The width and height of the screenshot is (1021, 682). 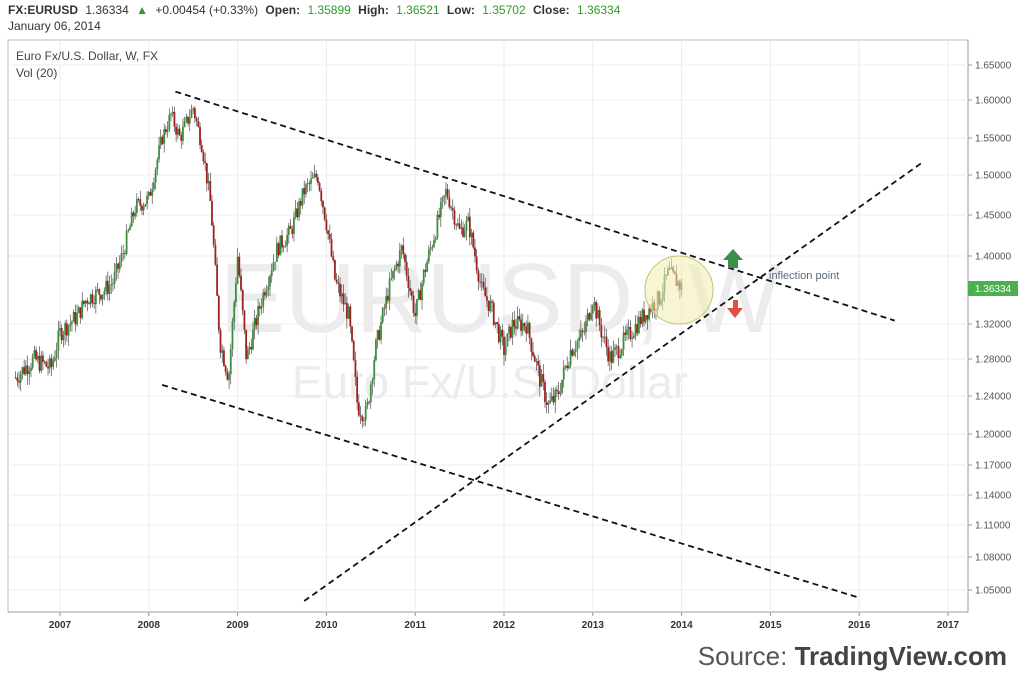 I want to click on low-value: 1.35702, so click(x=504, y=10).